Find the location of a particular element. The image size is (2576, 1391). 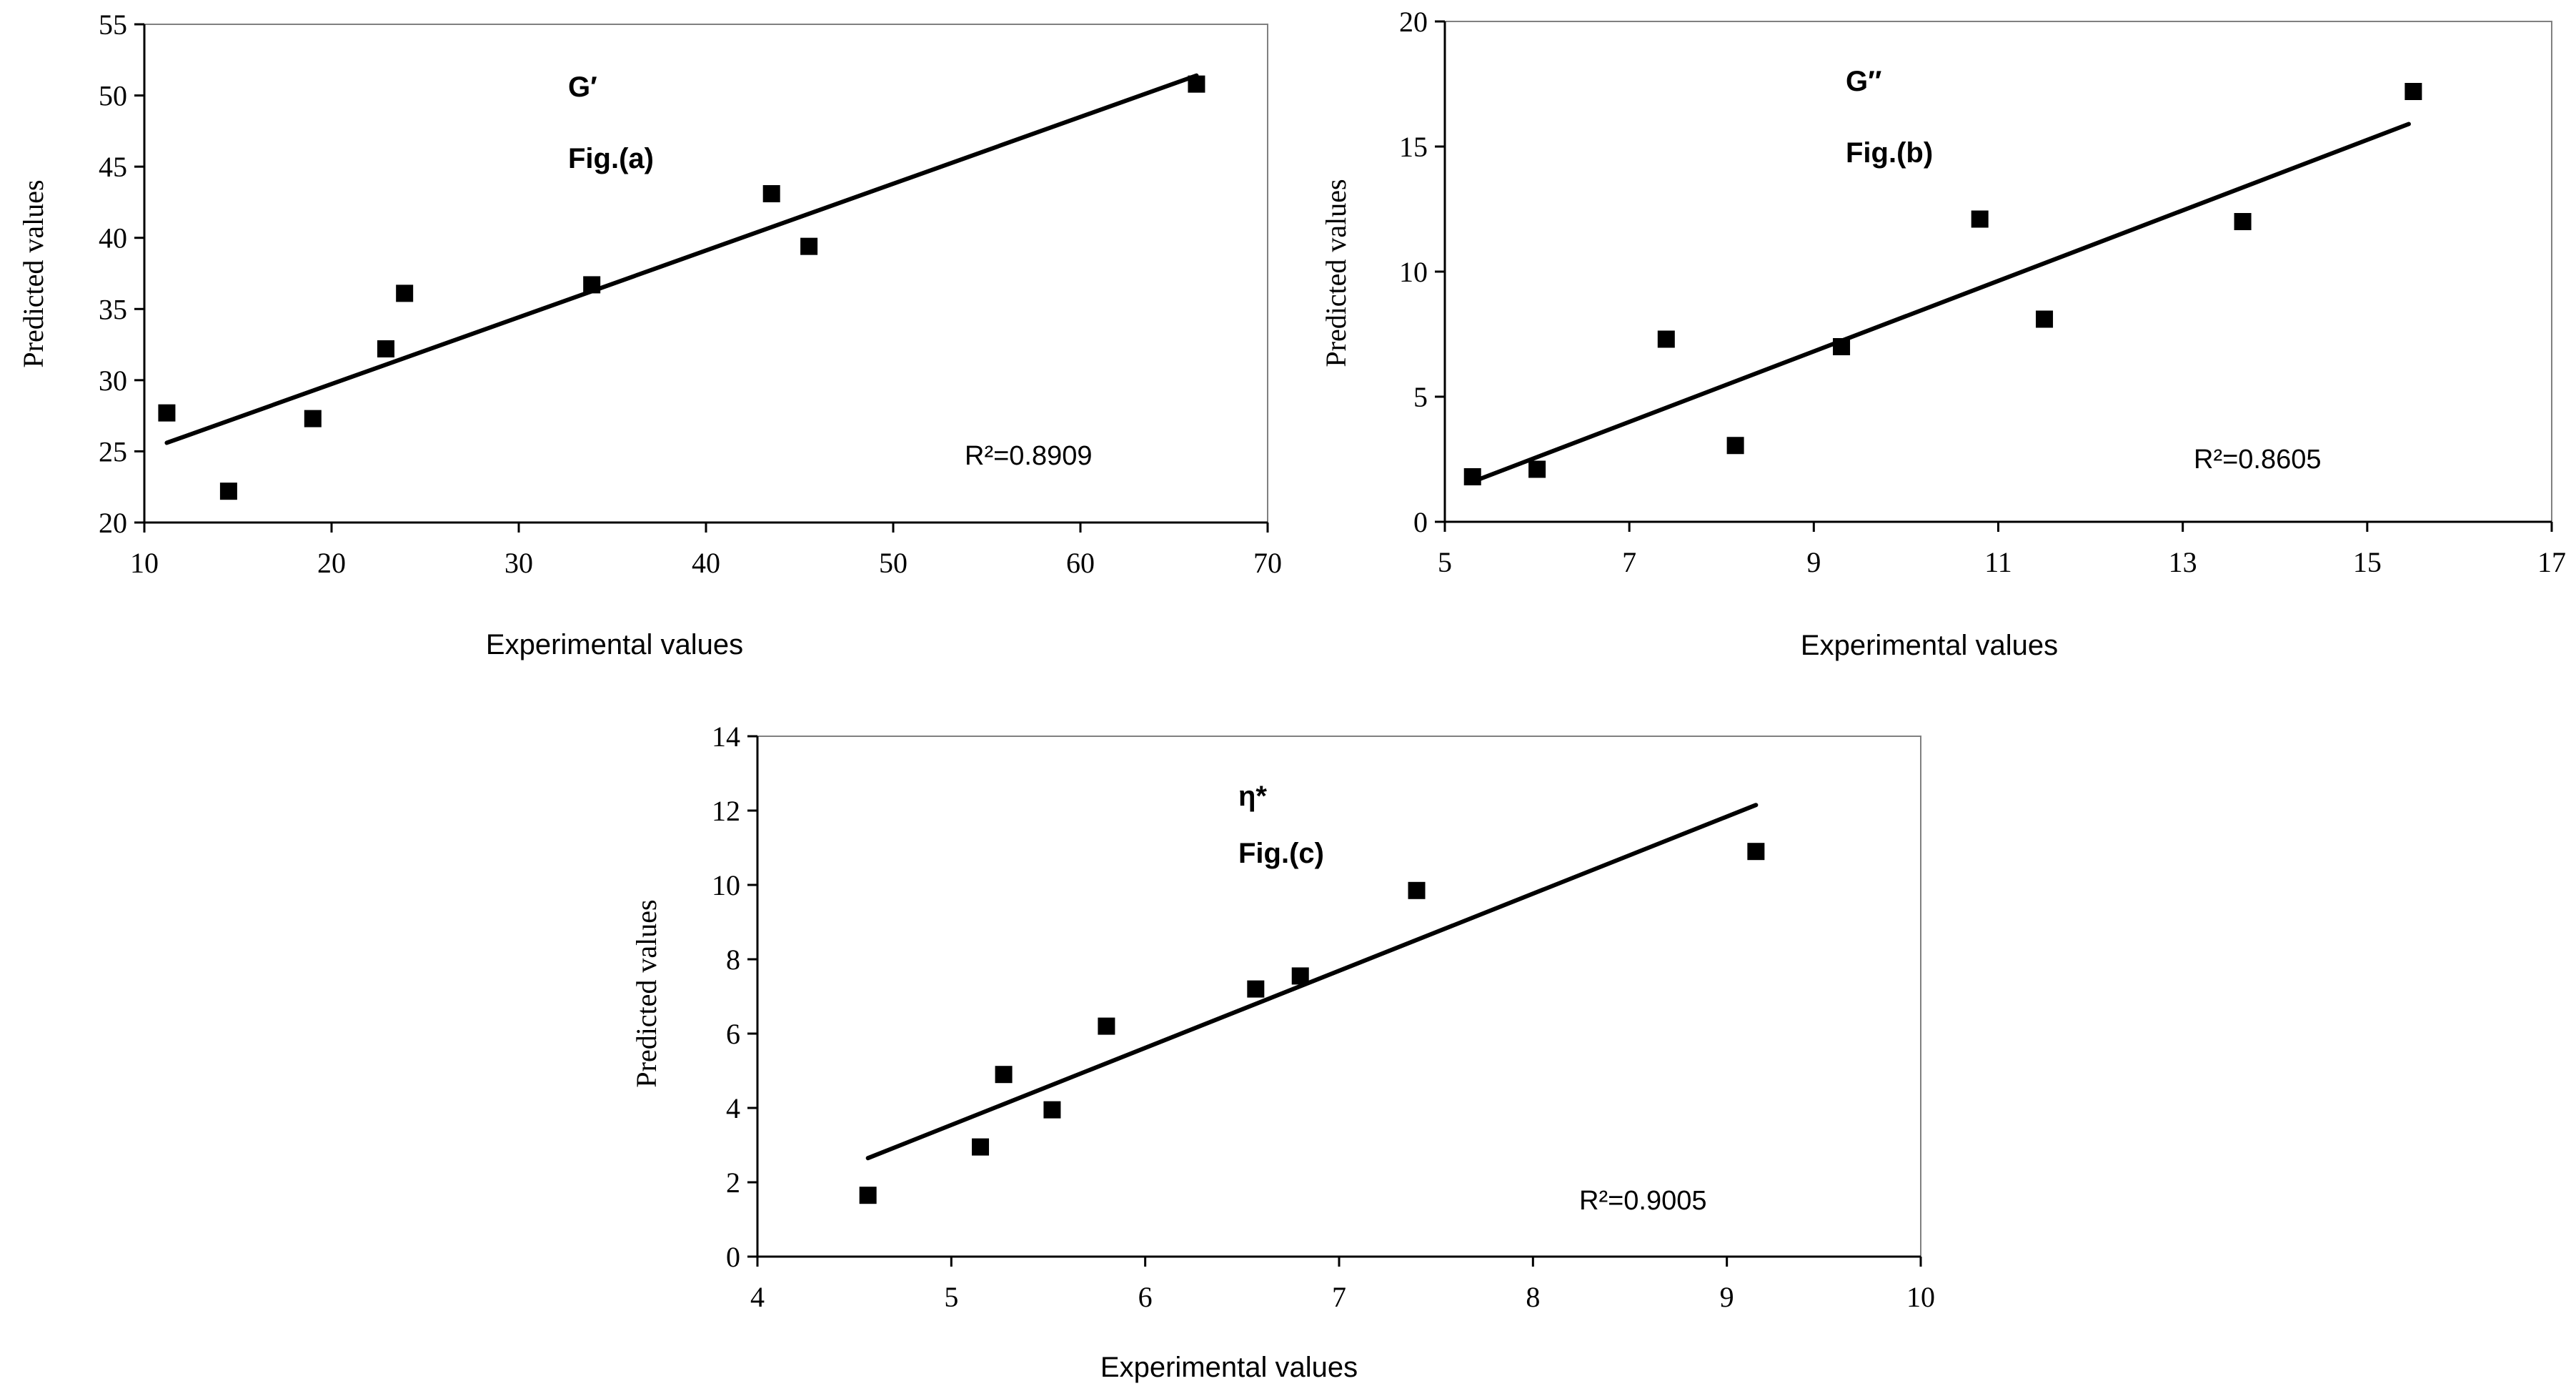

x-tick-label: 50 is located at coordinates (893, 563).